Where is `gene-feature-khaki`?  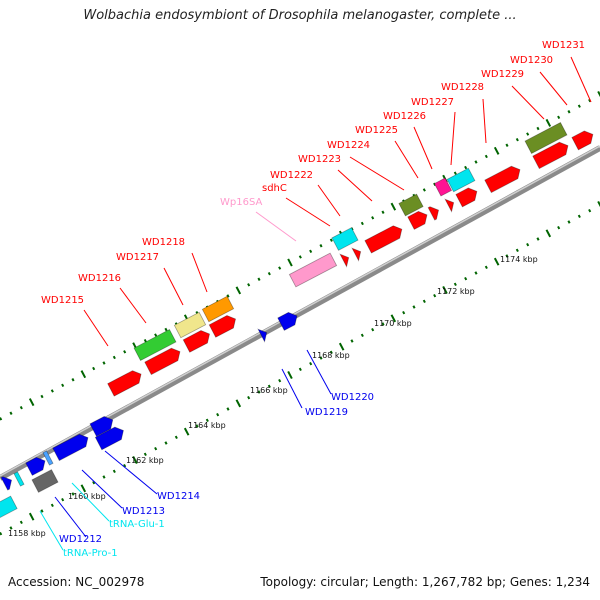 gene-feature-khaki is located at coordinates (190, 325).